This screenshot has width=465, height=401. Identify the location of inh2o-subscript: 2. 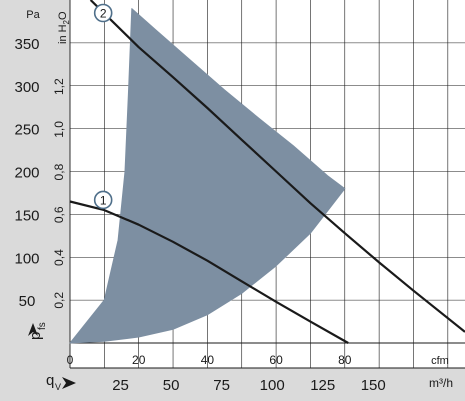
(66, 21).